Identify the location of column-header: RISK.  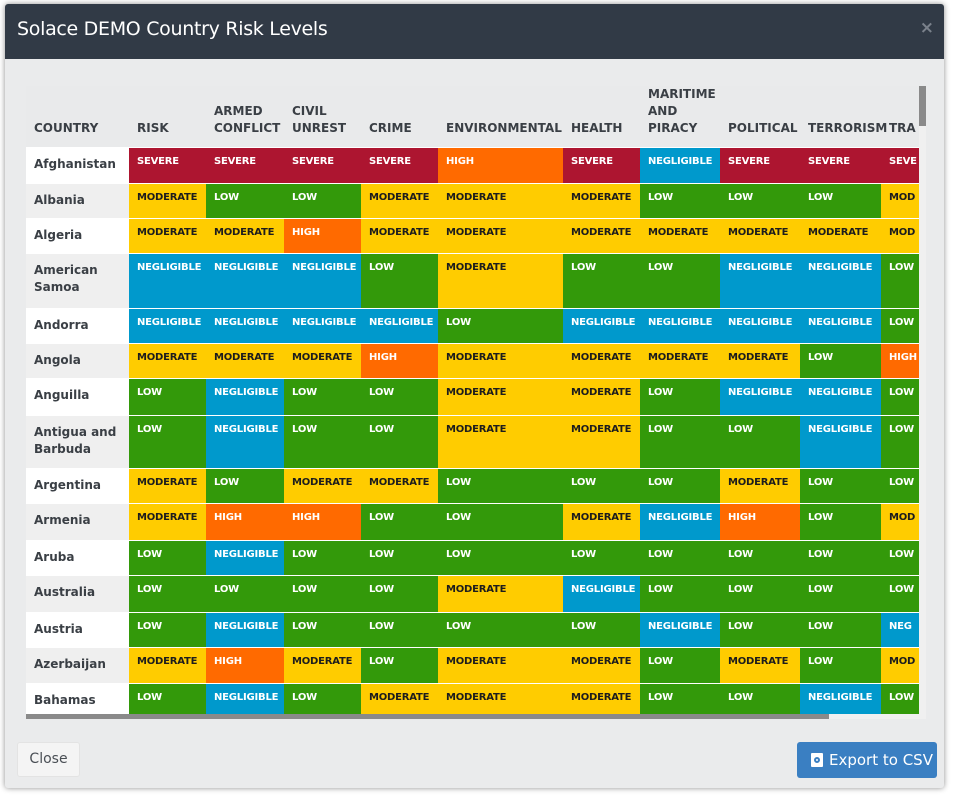
(167, 117).